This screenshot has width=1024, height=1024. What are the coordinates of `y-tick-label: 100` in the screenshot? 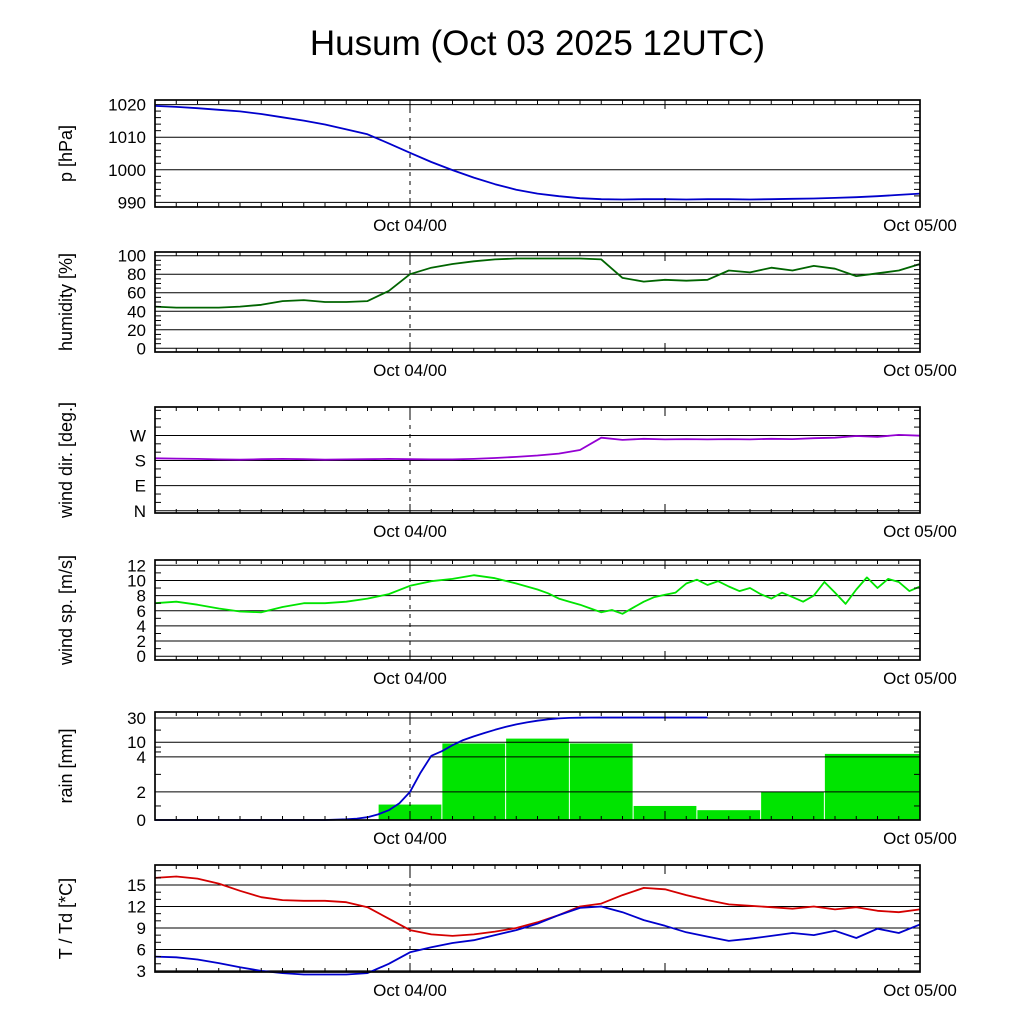 It's located at (132, 256).